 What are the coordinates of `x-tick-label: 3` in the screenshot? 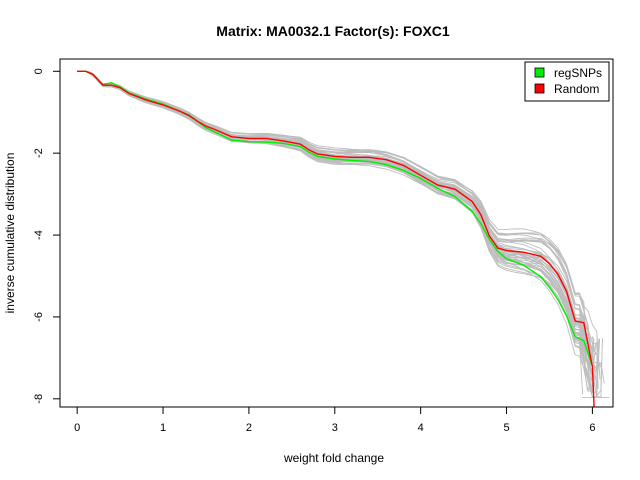 It's located at (335, 428).